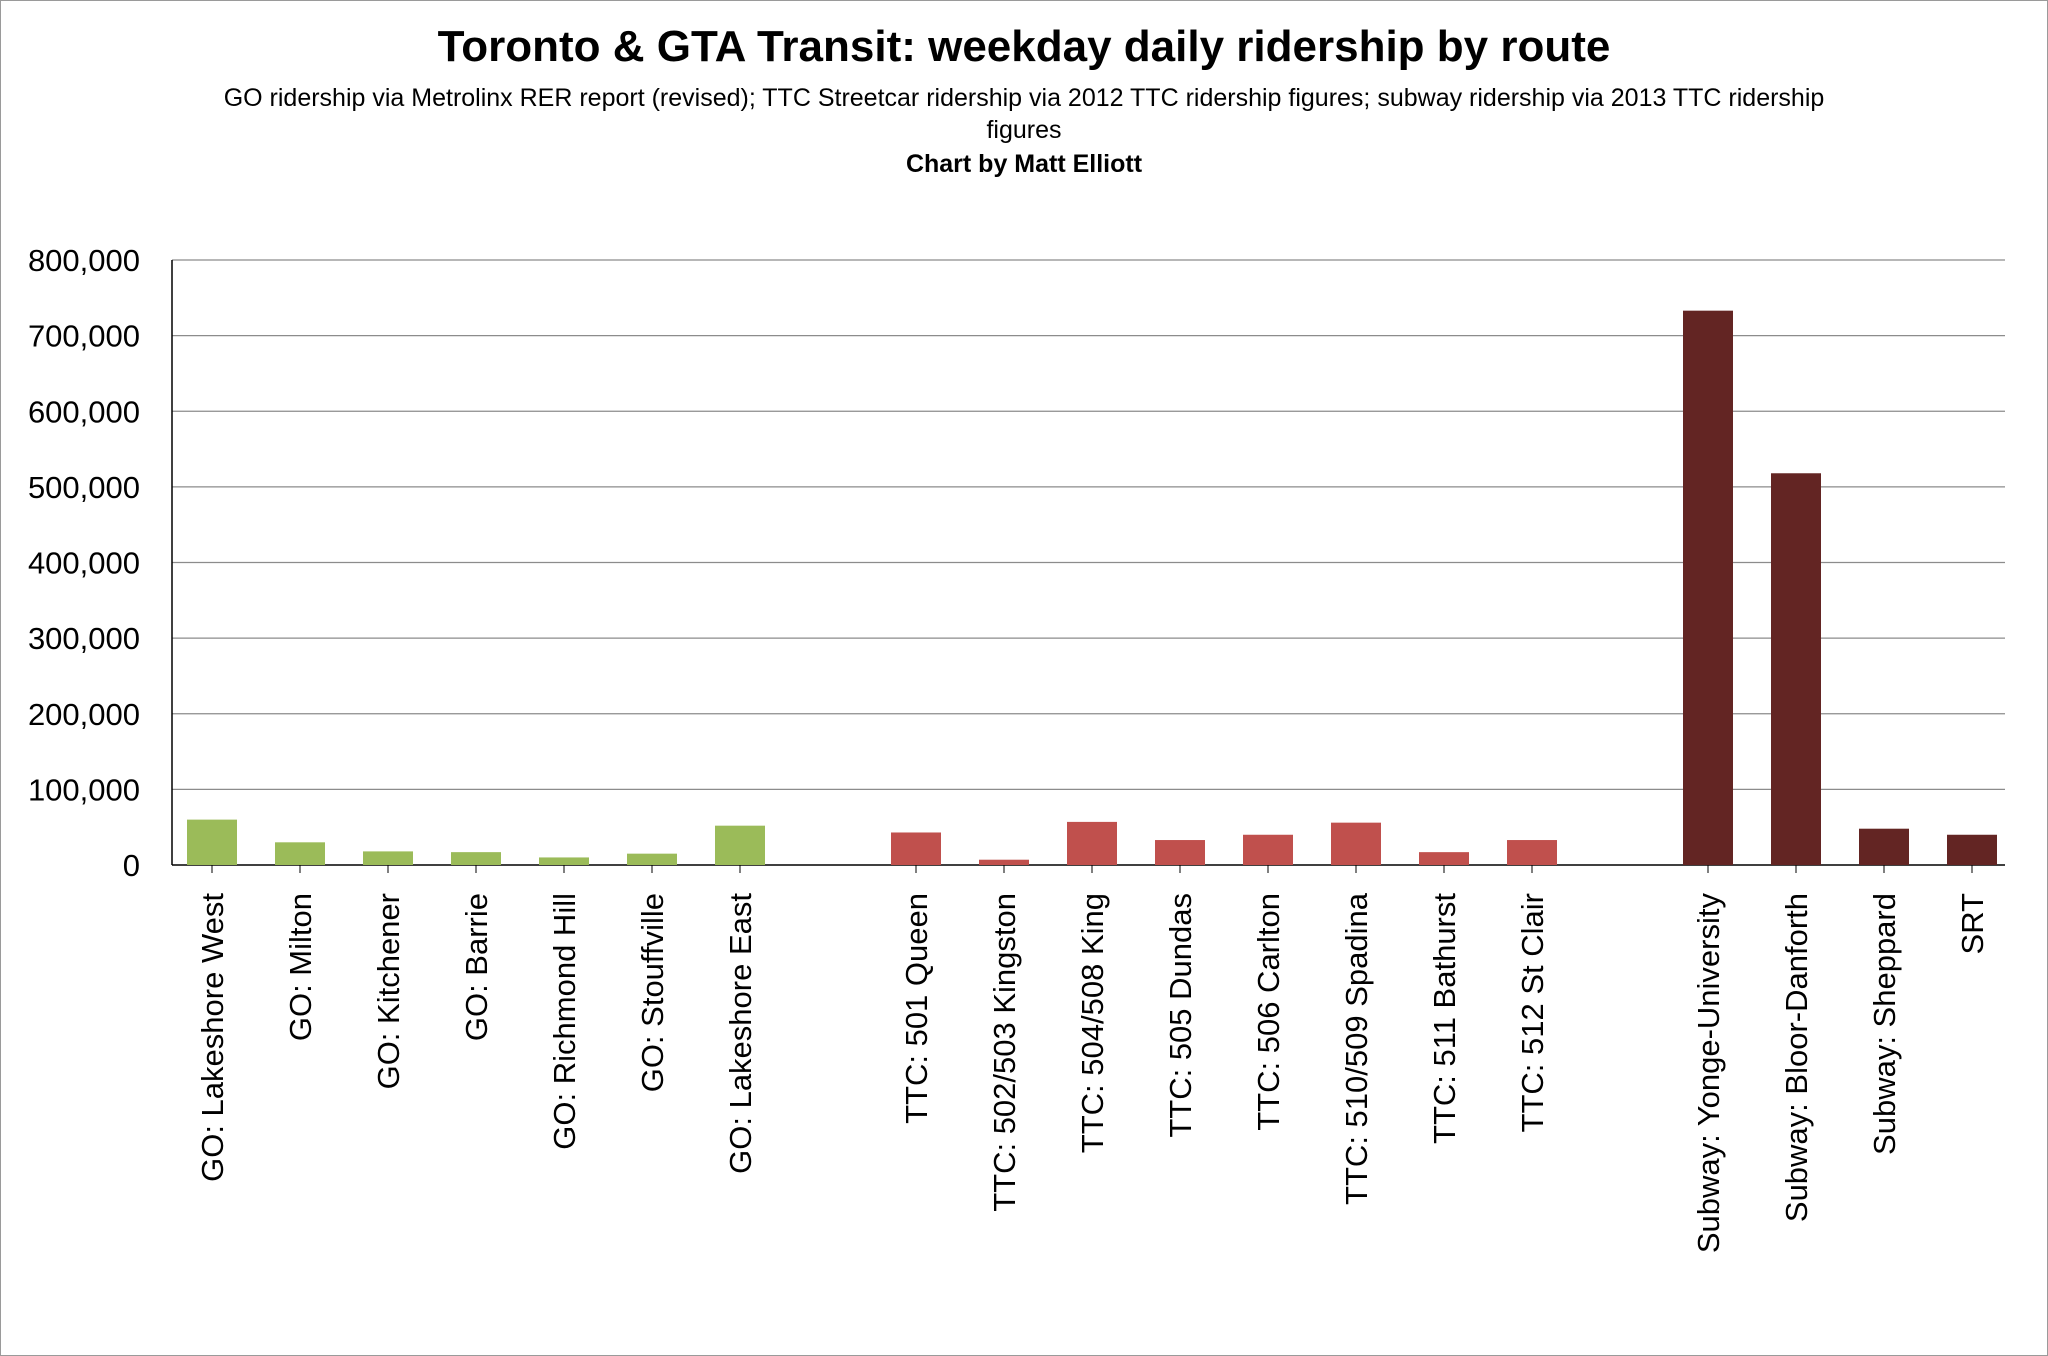  What do you see at coordinates (564, 1021) in the screenshot?
I see `x-tick-label: GO: Richmond Hill` at bounding box center [564, 1021].